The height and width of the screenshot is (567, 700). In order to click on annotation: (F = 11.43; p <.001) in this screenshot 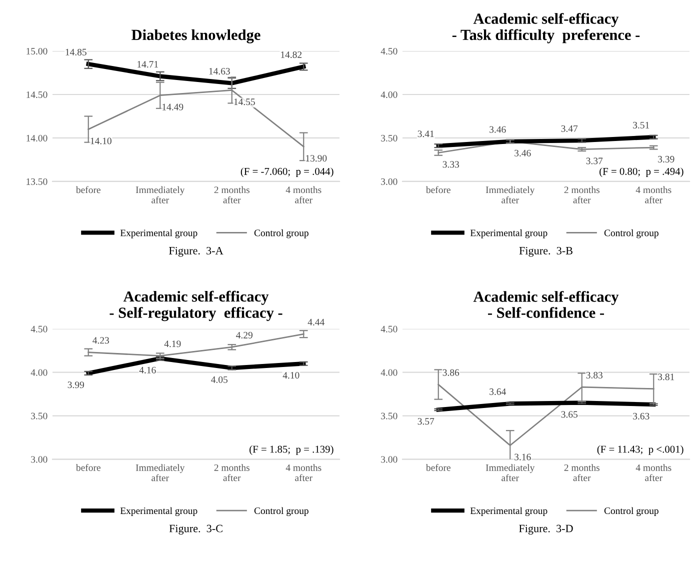, I will do `click(640, 450)`.